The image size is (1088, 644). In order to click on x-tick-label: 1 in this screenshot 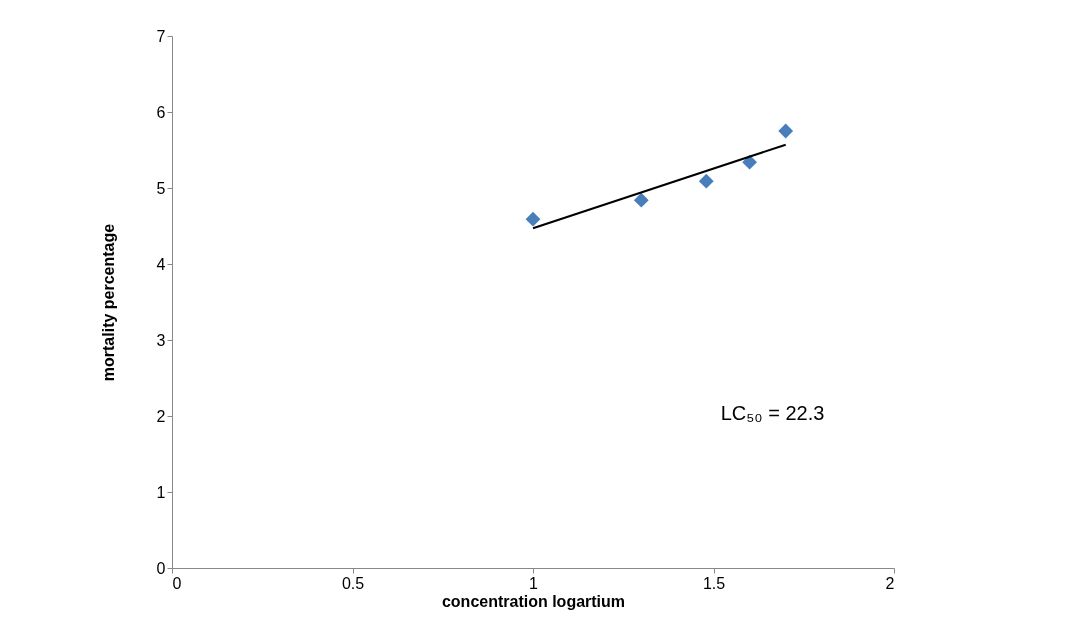, I will do `click(534, 583)`.